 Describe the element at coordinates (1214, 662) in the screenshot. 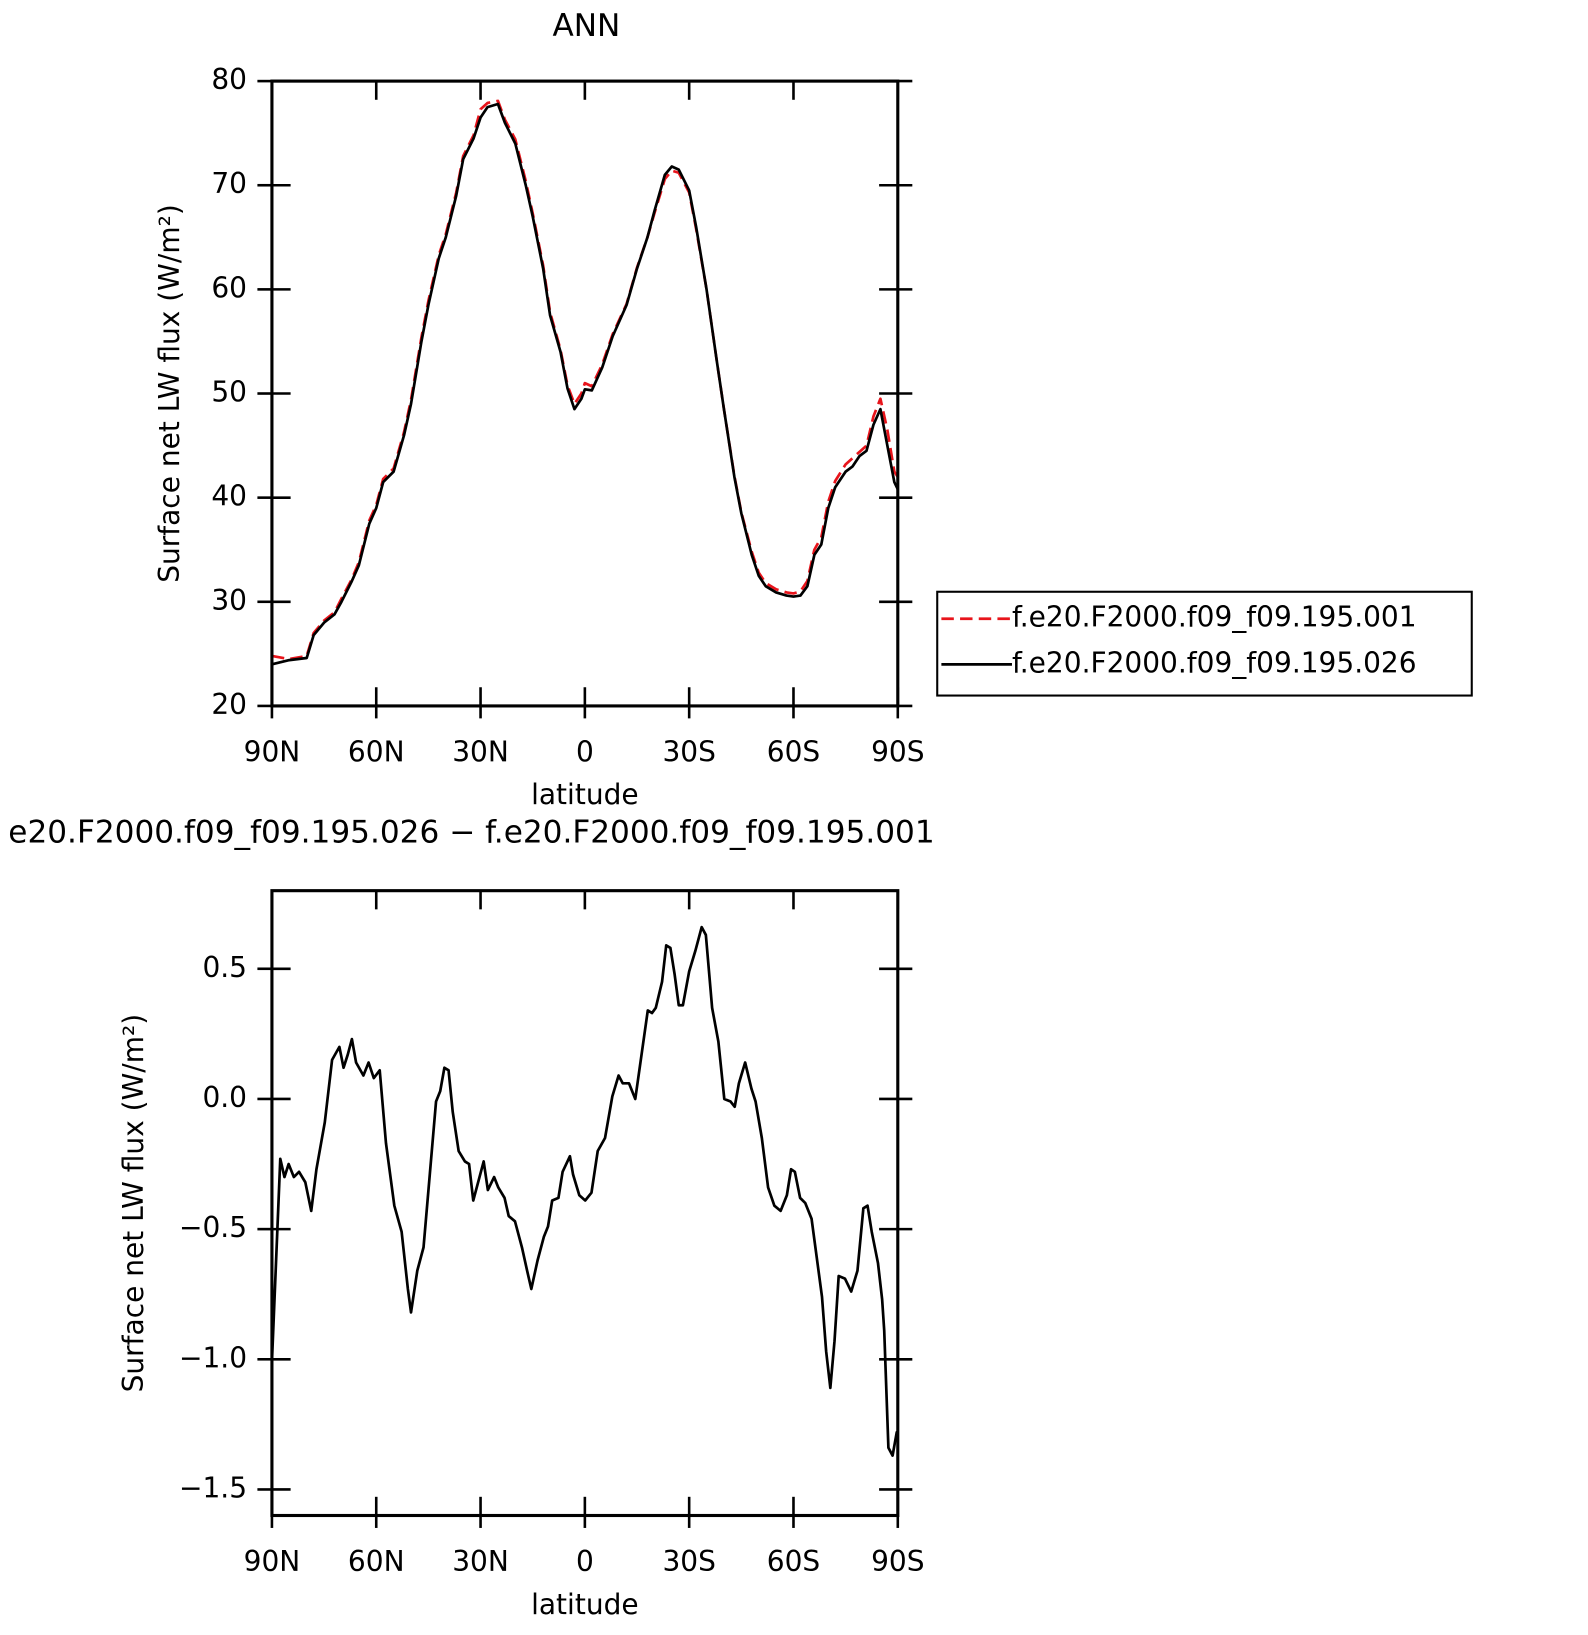

I see `legend-label: f.e20.F2000.f09_f09.195.026` at that location.